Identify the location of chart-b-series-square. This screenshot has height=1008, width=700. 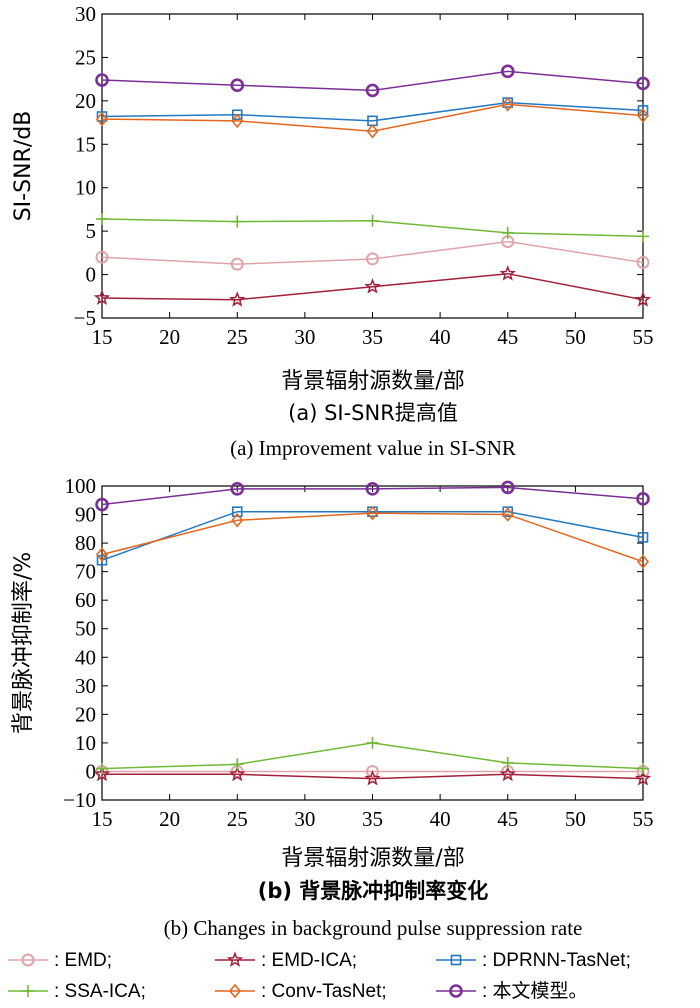
(372, 536).